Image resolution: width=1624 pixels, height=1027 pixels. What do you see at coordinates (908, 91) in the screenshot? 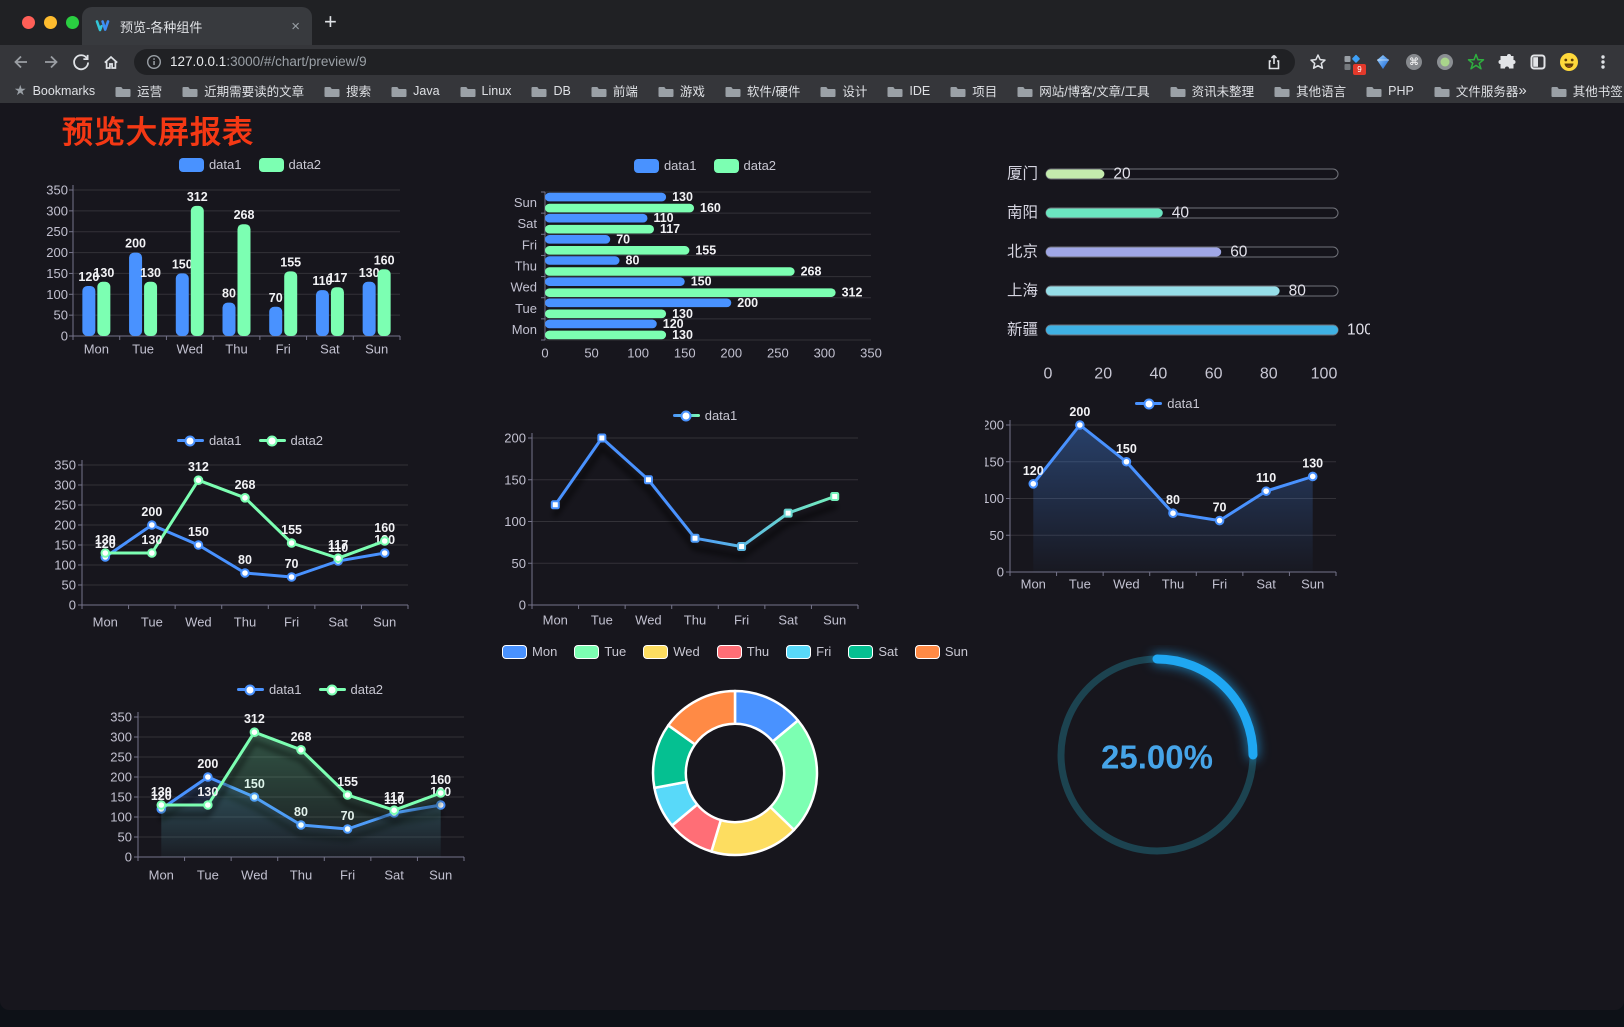
I see `bookmark-folder: IDE` at bounding box center [908, 91].